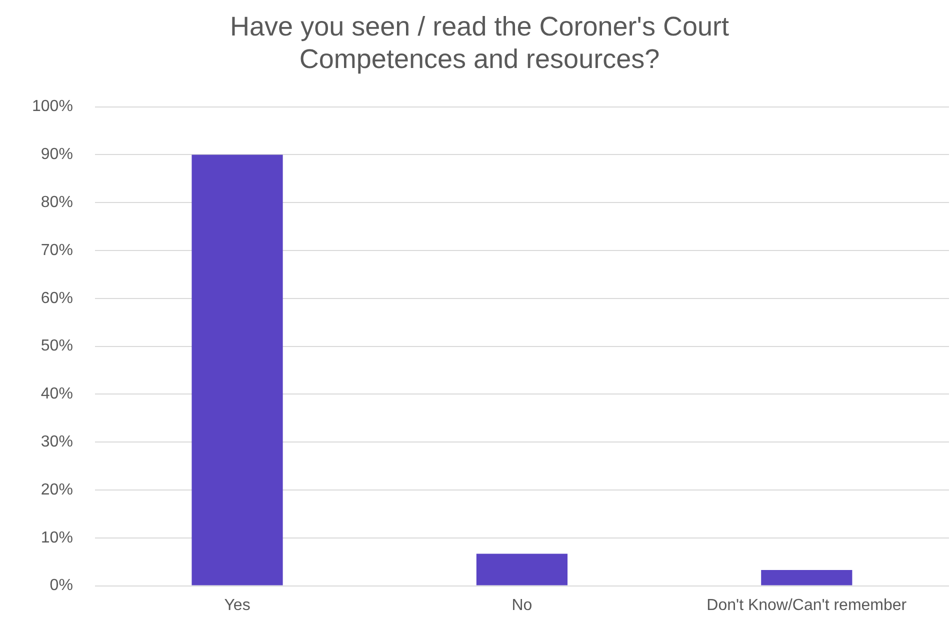 This screenshot has width=951, height=631. Describe the element at coordinates (56, 203) in the screenshot. I see `y-tick-label: 80%` at that location.